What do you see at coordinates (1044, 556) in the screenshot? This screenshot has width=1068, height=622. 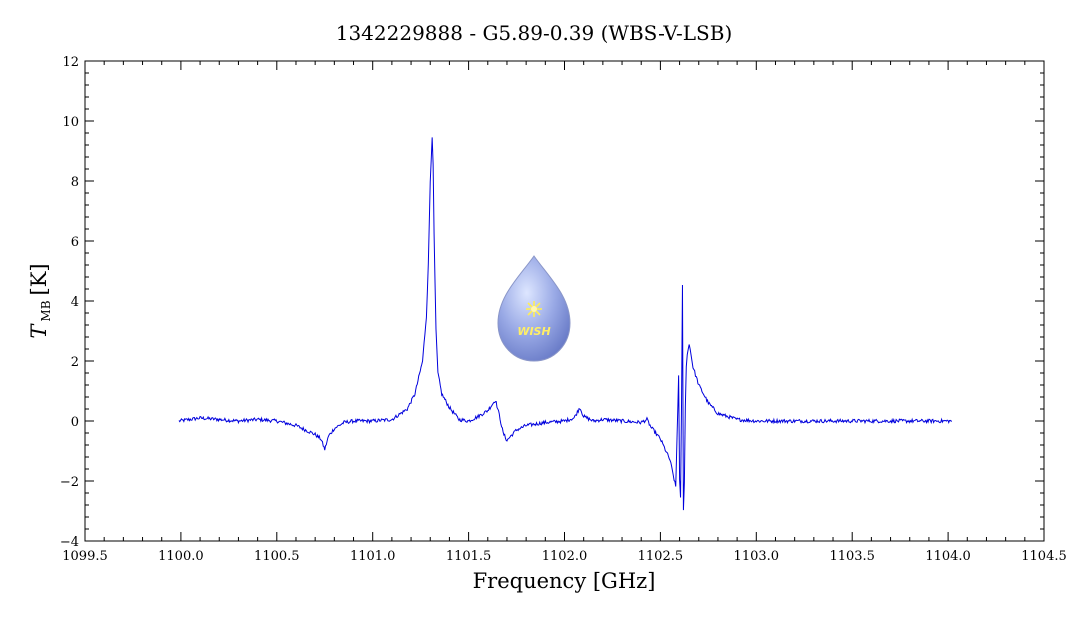 I see `x-tick-label: 1104.5` at bounding box center [1044, 556].